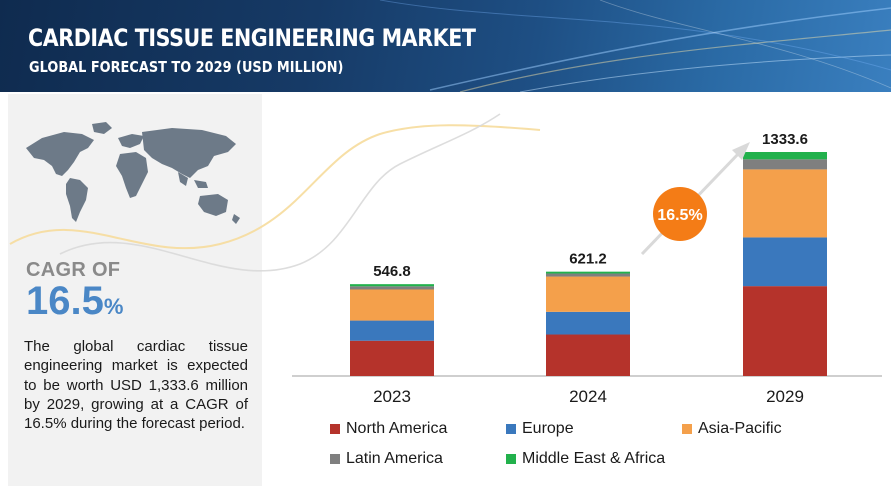 The image size is (891, 490). I want to click on bar-2024-middle-east-africa, so click(588, 272).